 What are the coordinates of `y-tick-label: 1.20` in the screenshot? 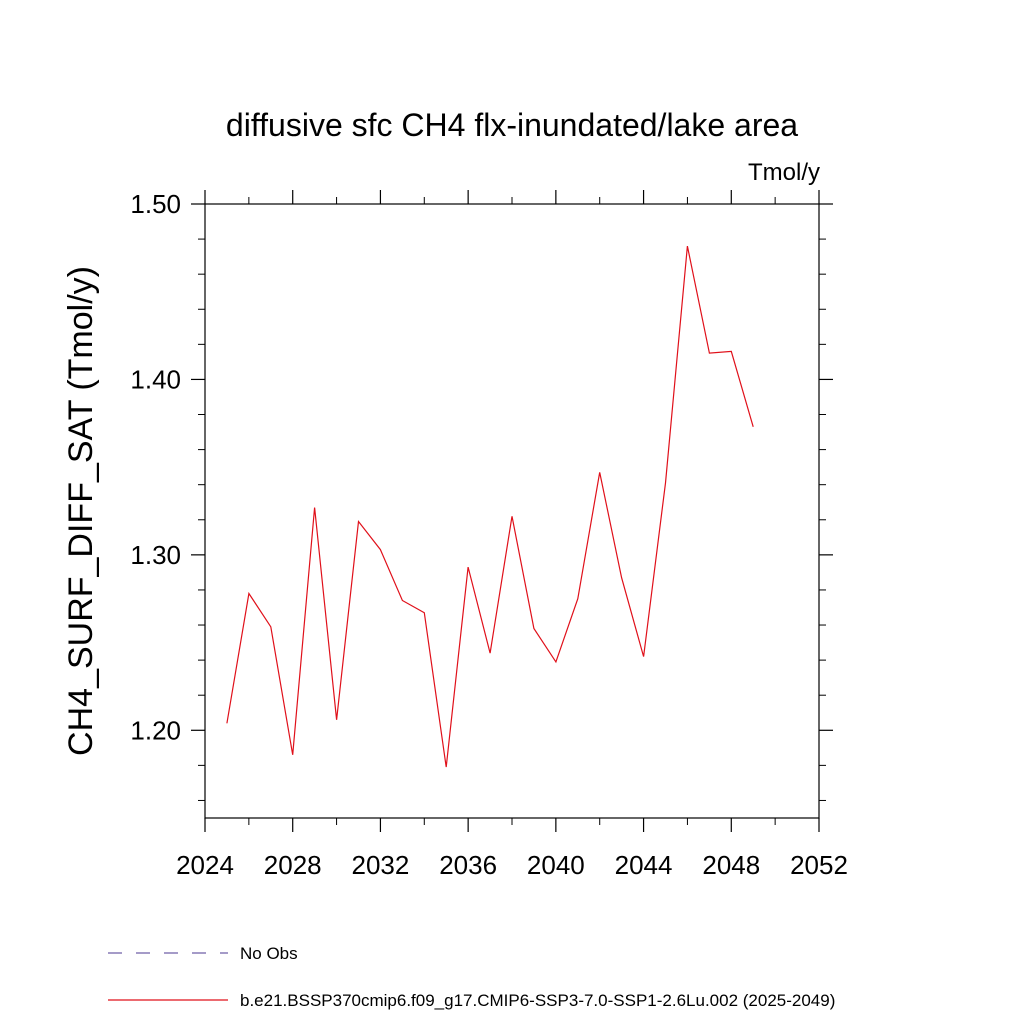 It's located at (155, 730).